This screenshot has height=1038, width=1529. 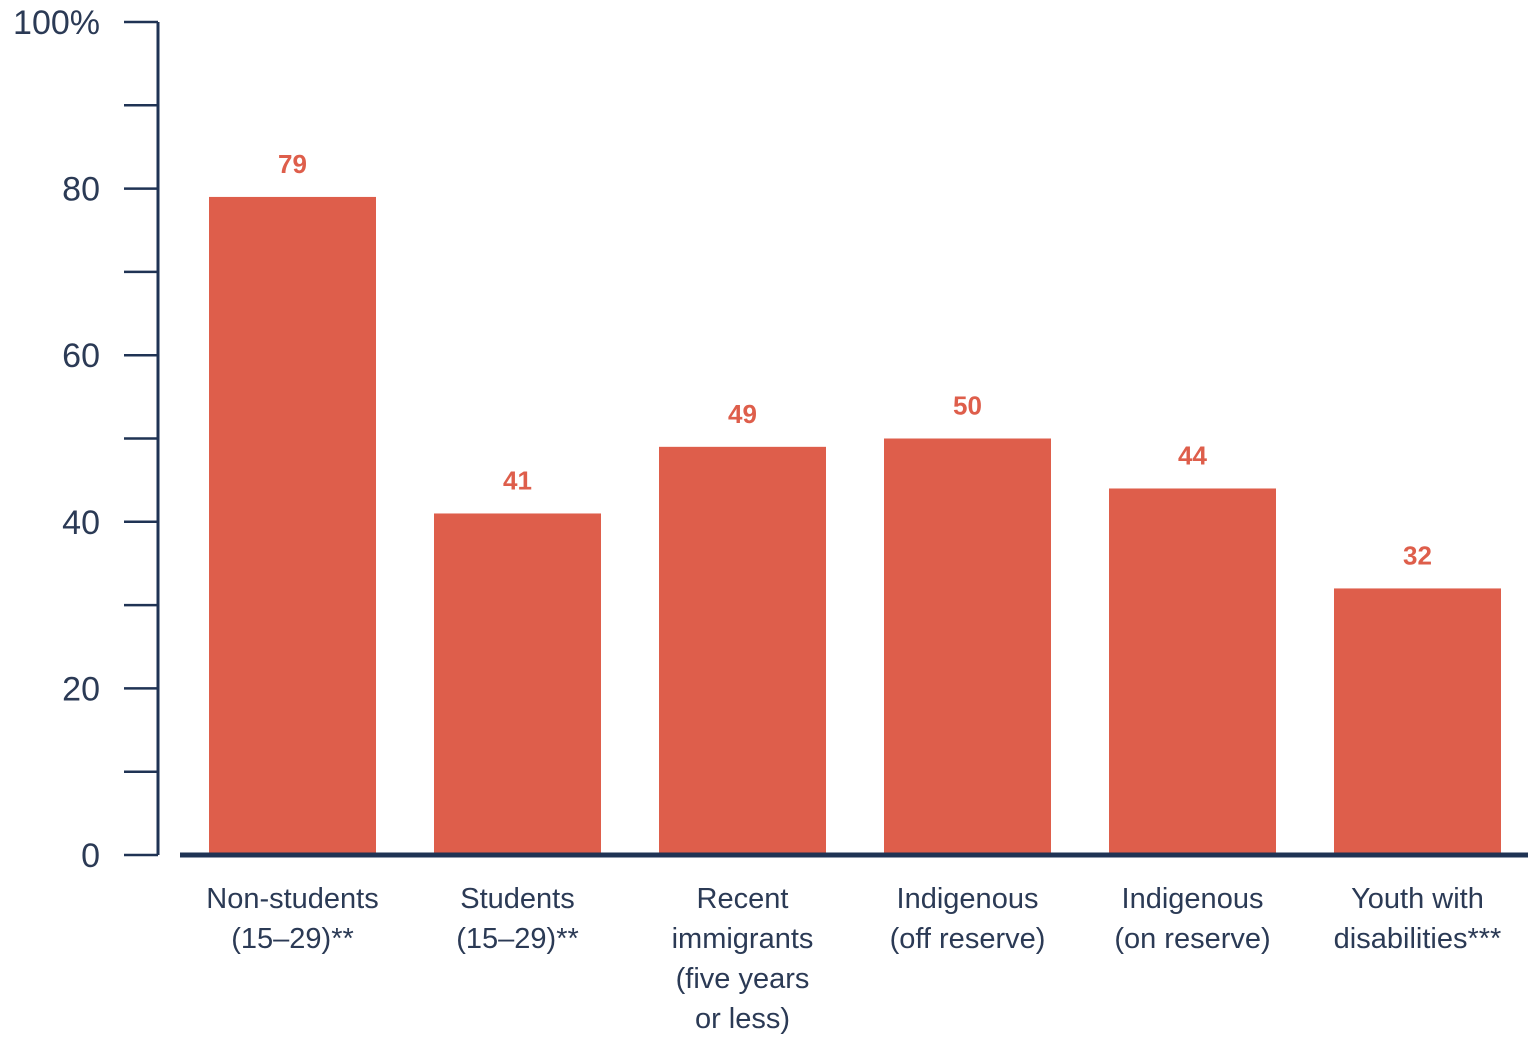 I want to click on x-tick-label: Indigenous (on reserve), so click(x=1192, y=919).